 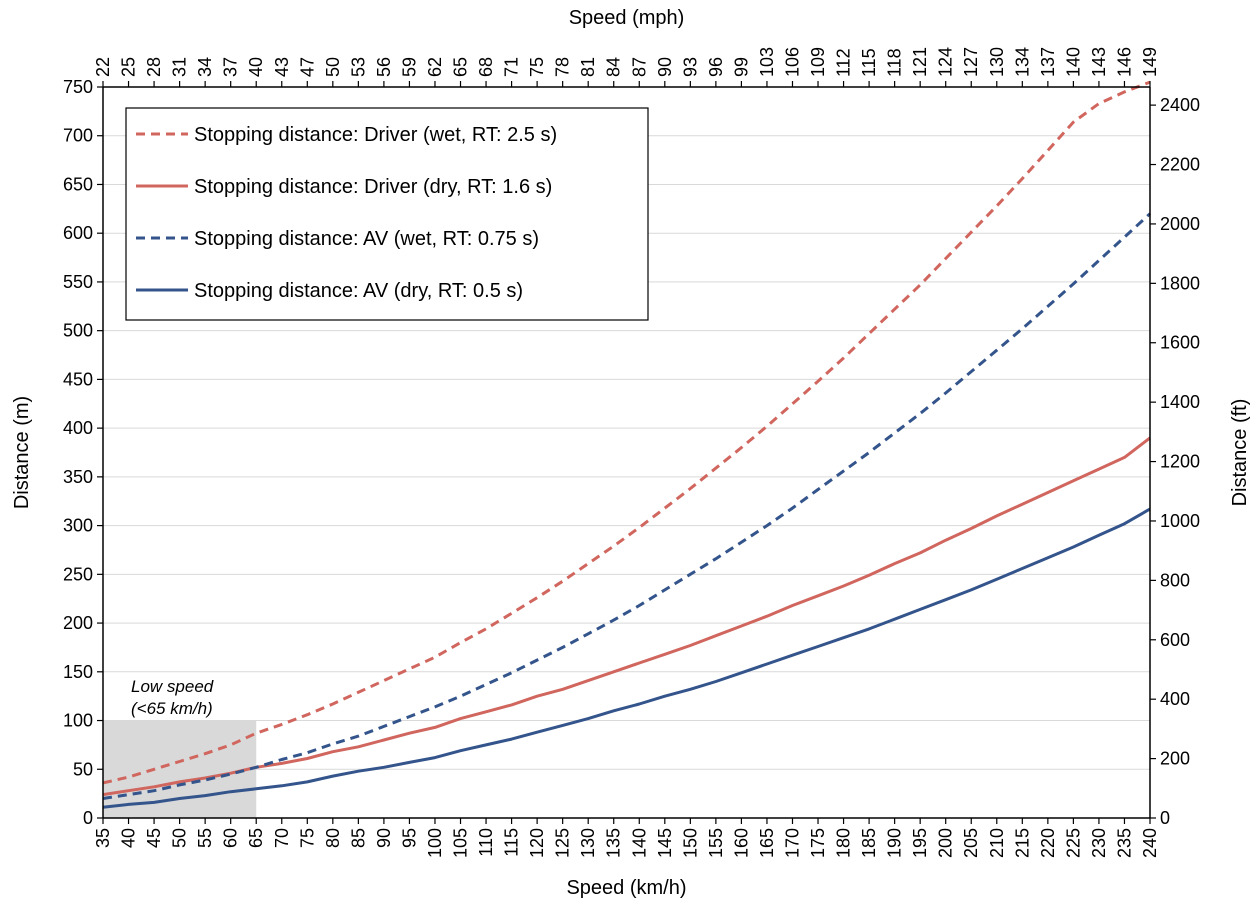 I want to click on x2-tick-label: 134, so click(x=1022, y=62).